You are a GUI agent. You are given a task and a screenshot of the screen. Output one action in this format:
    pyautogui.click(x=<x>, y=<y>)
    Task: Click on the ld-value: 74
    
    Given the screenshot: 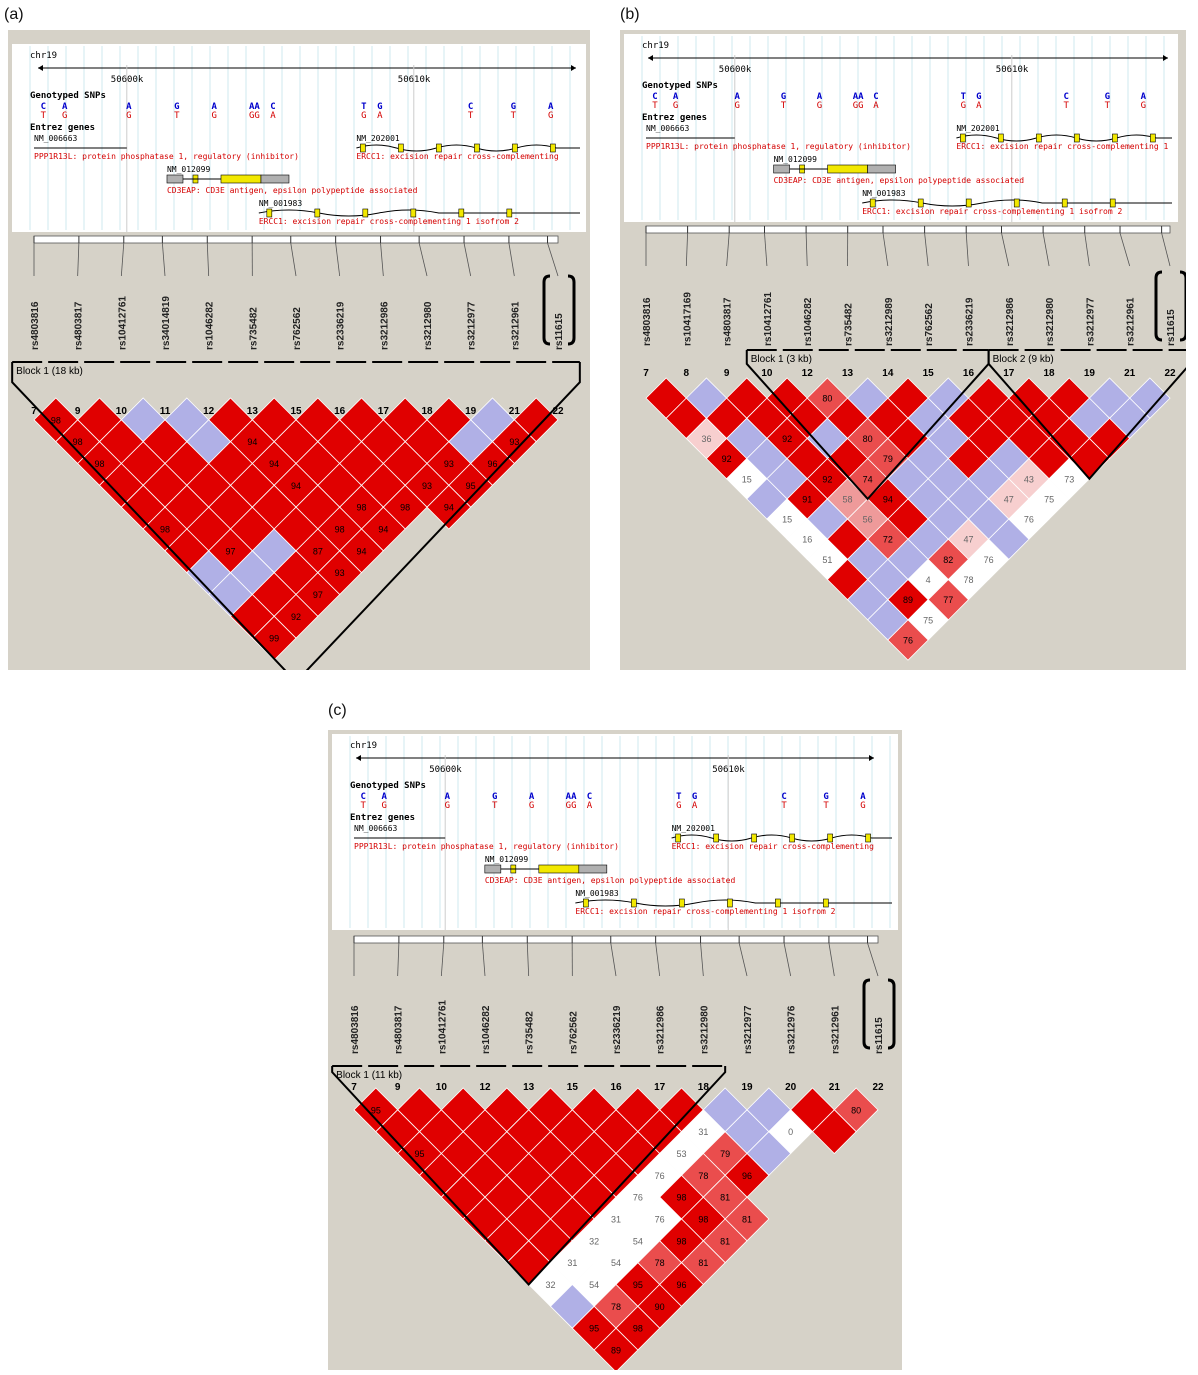 What is the action you would take?
    pyautogui.click(x=868, y=479)
    